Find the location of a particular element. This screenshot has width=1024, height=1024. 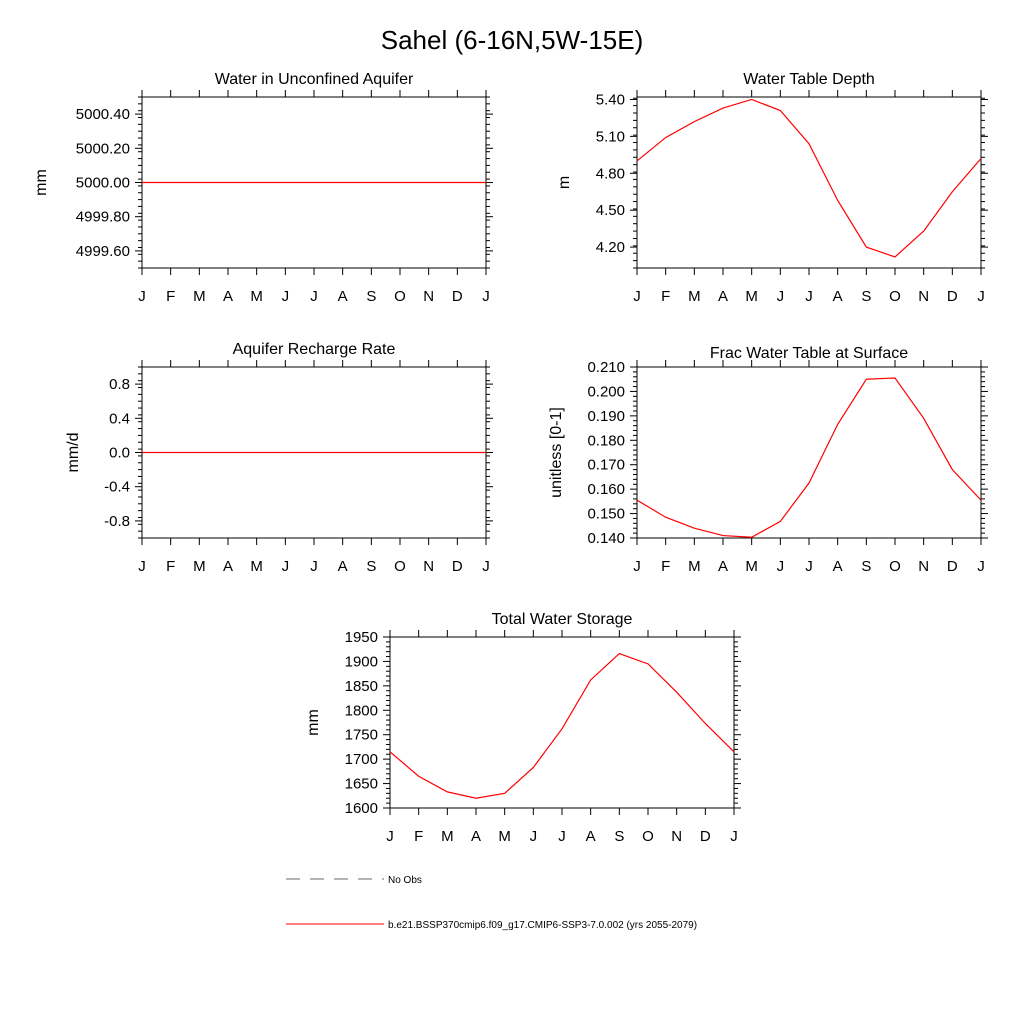

y-axis-label: mm/d is located at coordinates (73, 453).